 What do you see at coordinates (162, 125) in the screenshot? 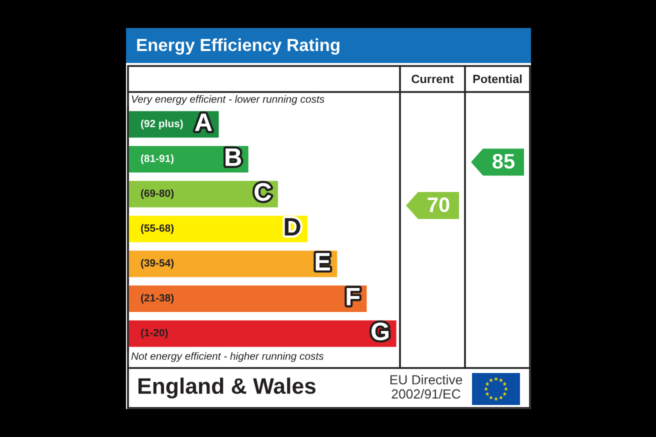
I see `y-tick-label: (92 plus)` at bounding box center [162, 125].